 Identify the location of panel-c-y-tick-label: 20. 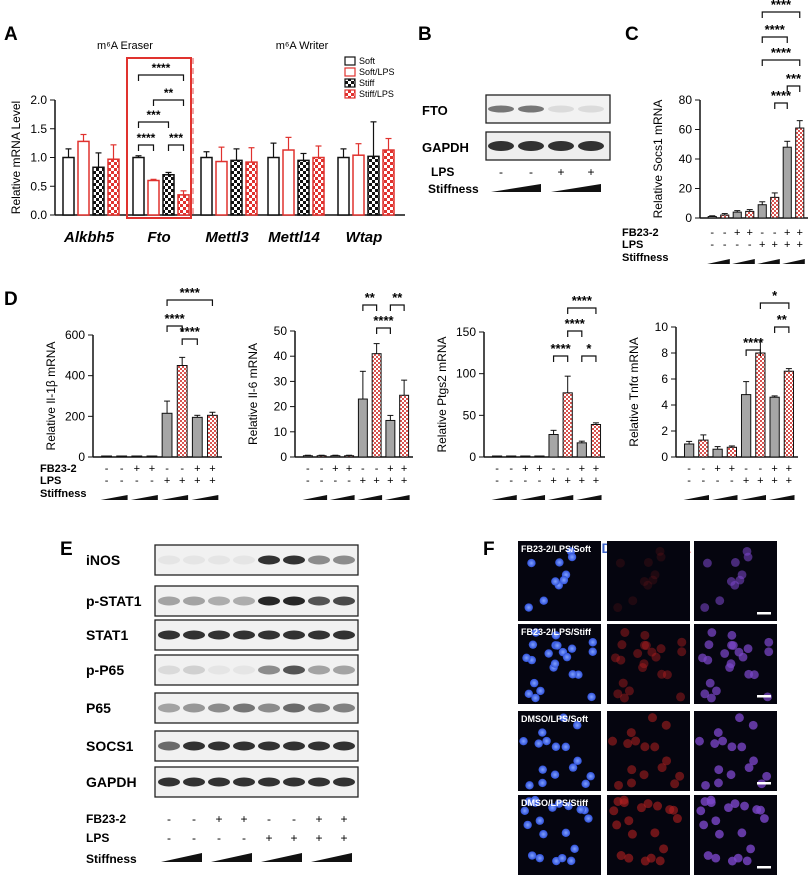
(686, 189).